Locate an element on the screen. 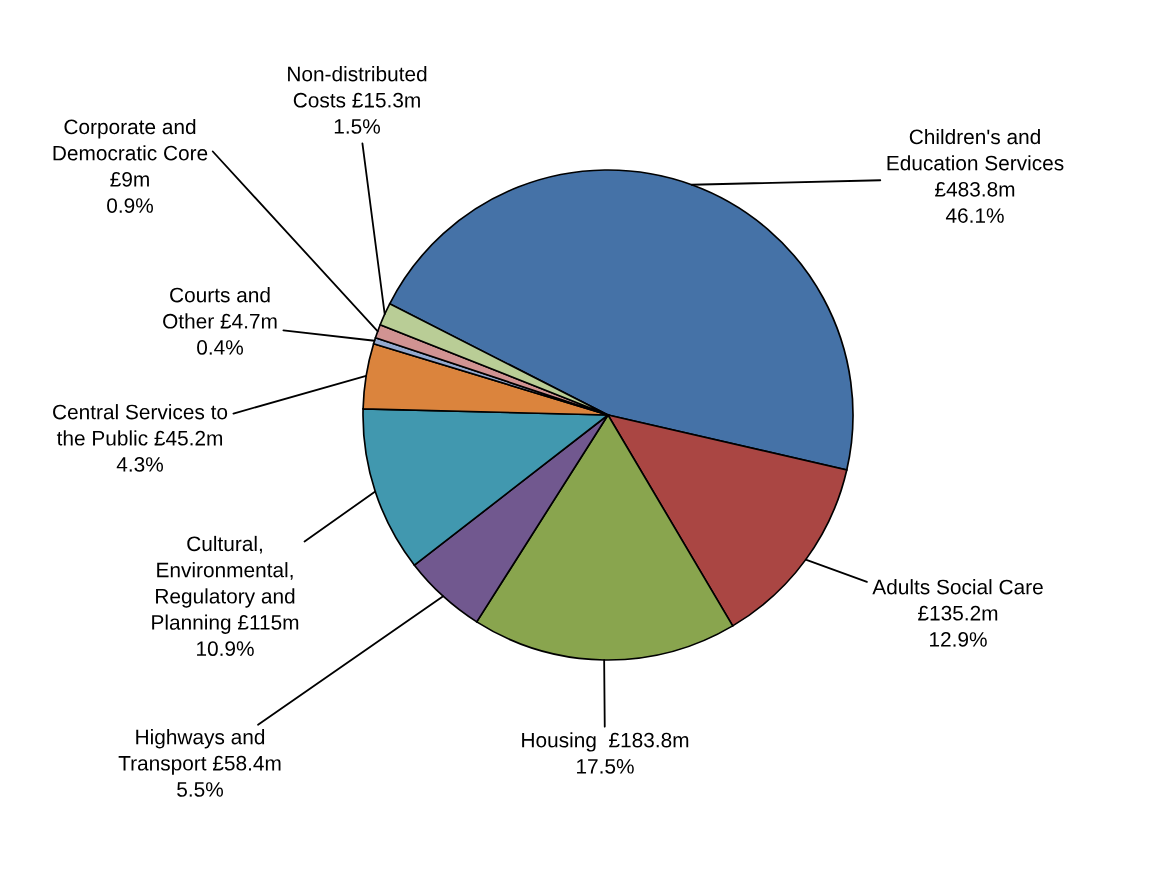 Image resolution: width=1160 pixels, height=871 pixels. slice-label: Housing £183.8m 17.5% is located at coordinates (605, 753).